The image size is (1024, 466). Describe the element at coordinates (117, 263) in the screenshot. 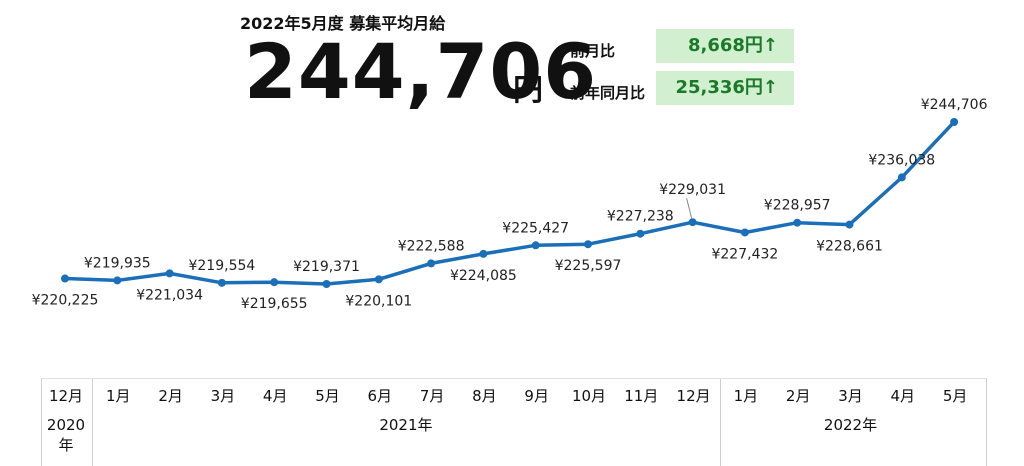

I see `data-label: ¥219,935` at that location.